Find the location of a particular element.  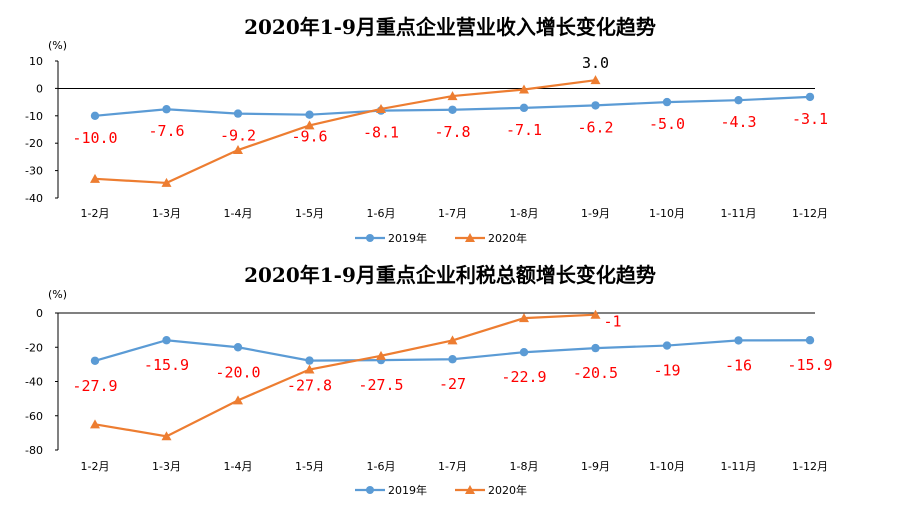

data-label-2019年: -9.6 is located at coordinates (309, 137).